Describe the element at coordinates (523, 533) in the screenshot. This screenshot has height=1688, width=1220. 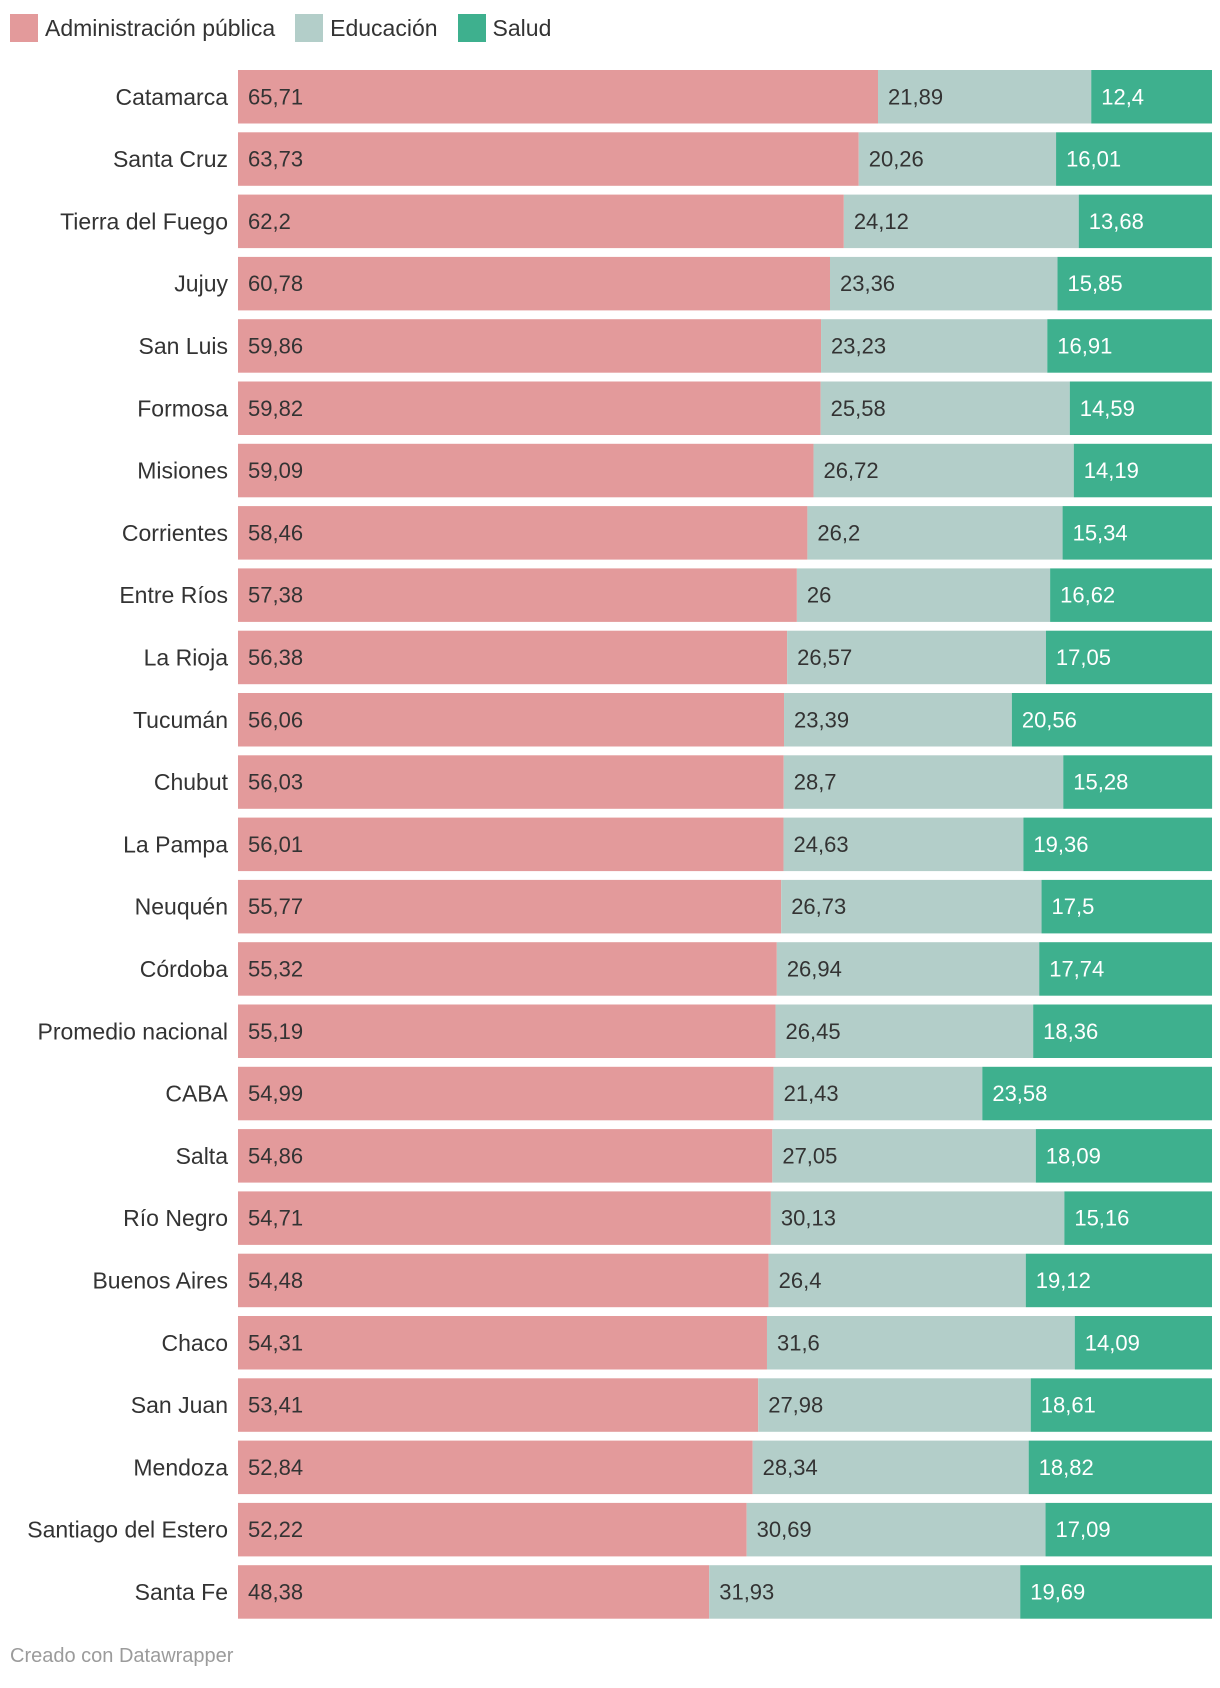
I see `bar-administracion-publica-corrientes` at that location.